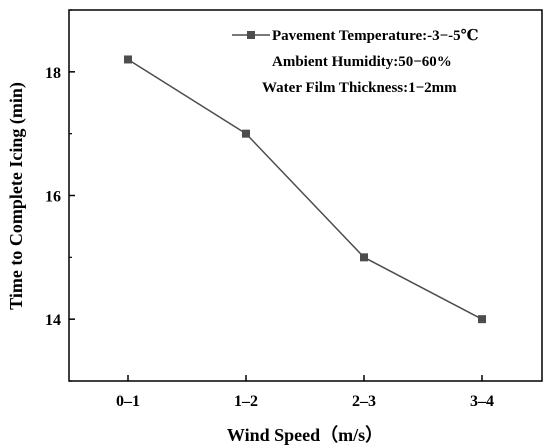 This screenshot has height=447, width=550. I want to click on legend-entry-film-thickness: Water Film Thickness:1−2mm, so click(359, 88).